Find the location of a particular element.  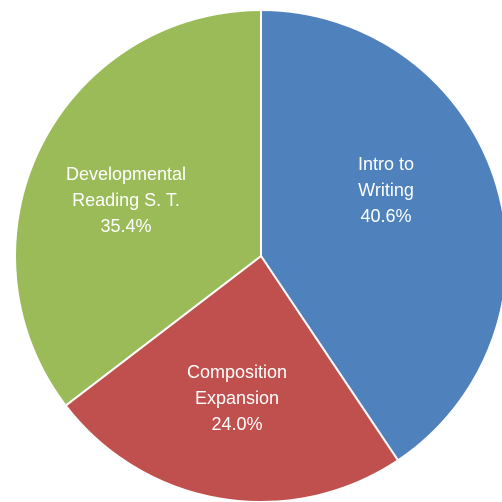

slice-value-label: 24.0% is located at coordinates (236, 424).